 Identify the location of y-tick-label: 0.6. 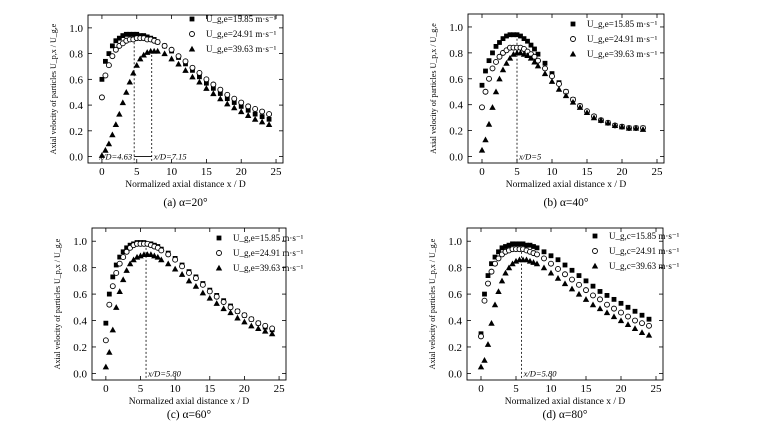
(80, 295).